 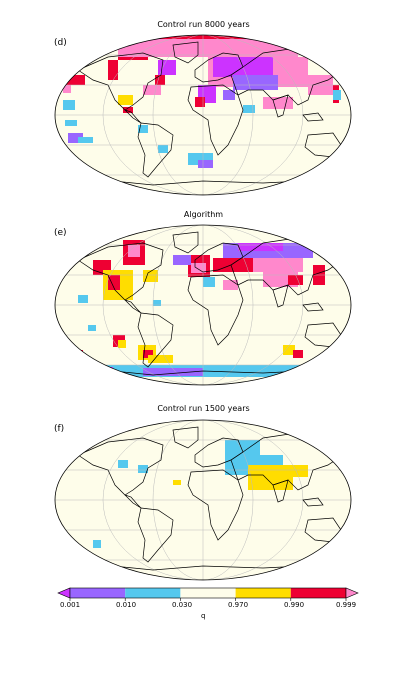 I want to click on panel-e-letter: (e), so click(x=60, y=233).